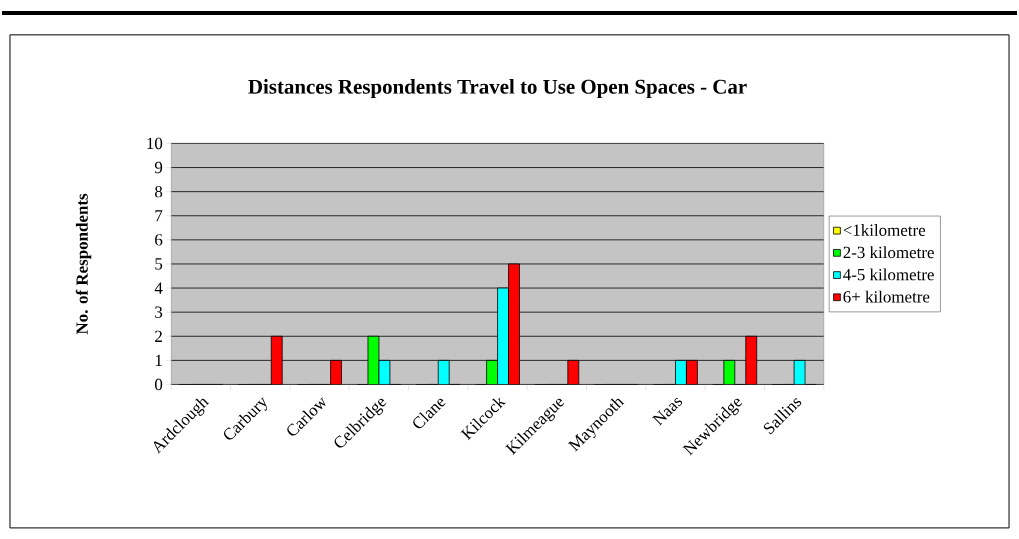 This screenshot has width=1019, height=539. What do you see at coordinates (888, 274) in the screenshot?
I see `legend-label: 4-5 kilometre` at bounding box center [888, 274].